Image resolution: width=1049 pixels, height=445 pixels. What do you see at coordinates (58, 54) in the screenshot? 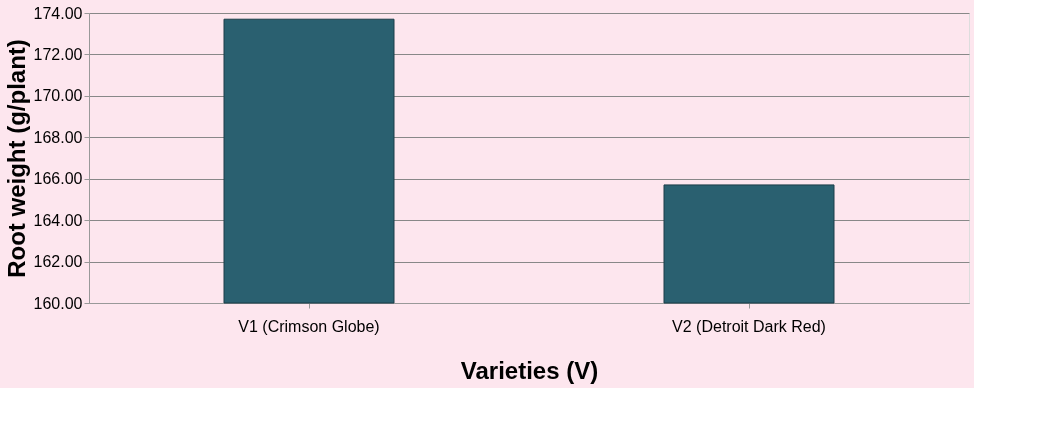
I see `y-tick-label: 172.00` at bounding box center [58, 54].